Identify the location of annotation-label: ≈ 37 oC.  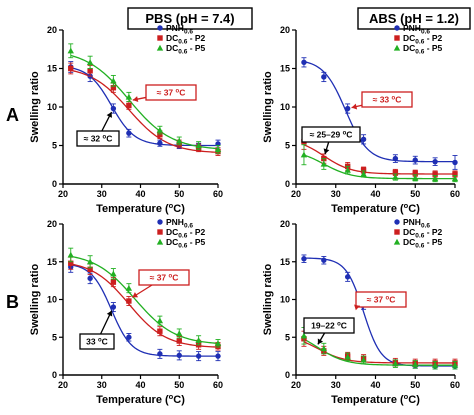
(381, 300).